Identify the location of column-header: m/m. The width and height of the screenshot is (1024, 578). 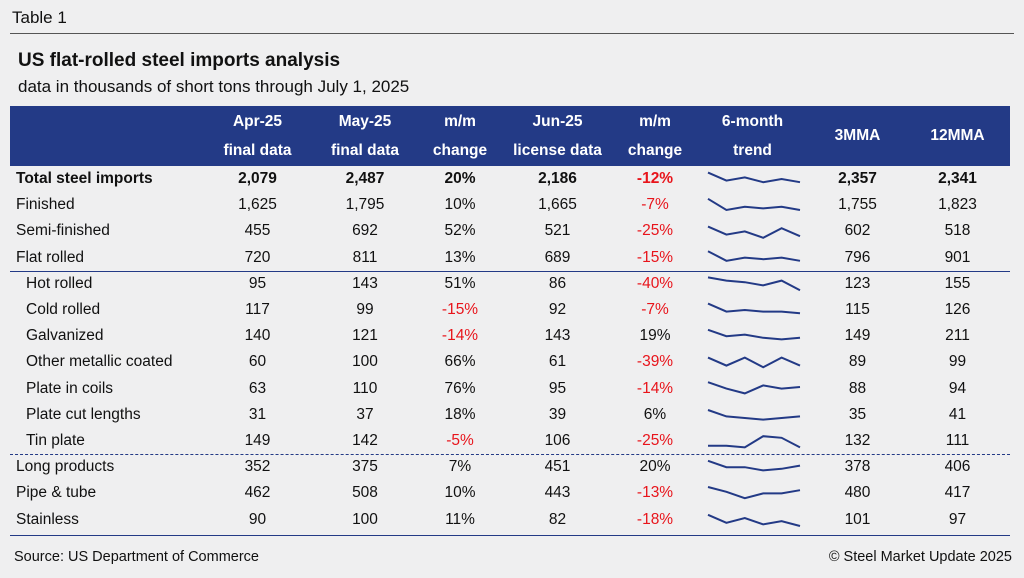
(655, 121).